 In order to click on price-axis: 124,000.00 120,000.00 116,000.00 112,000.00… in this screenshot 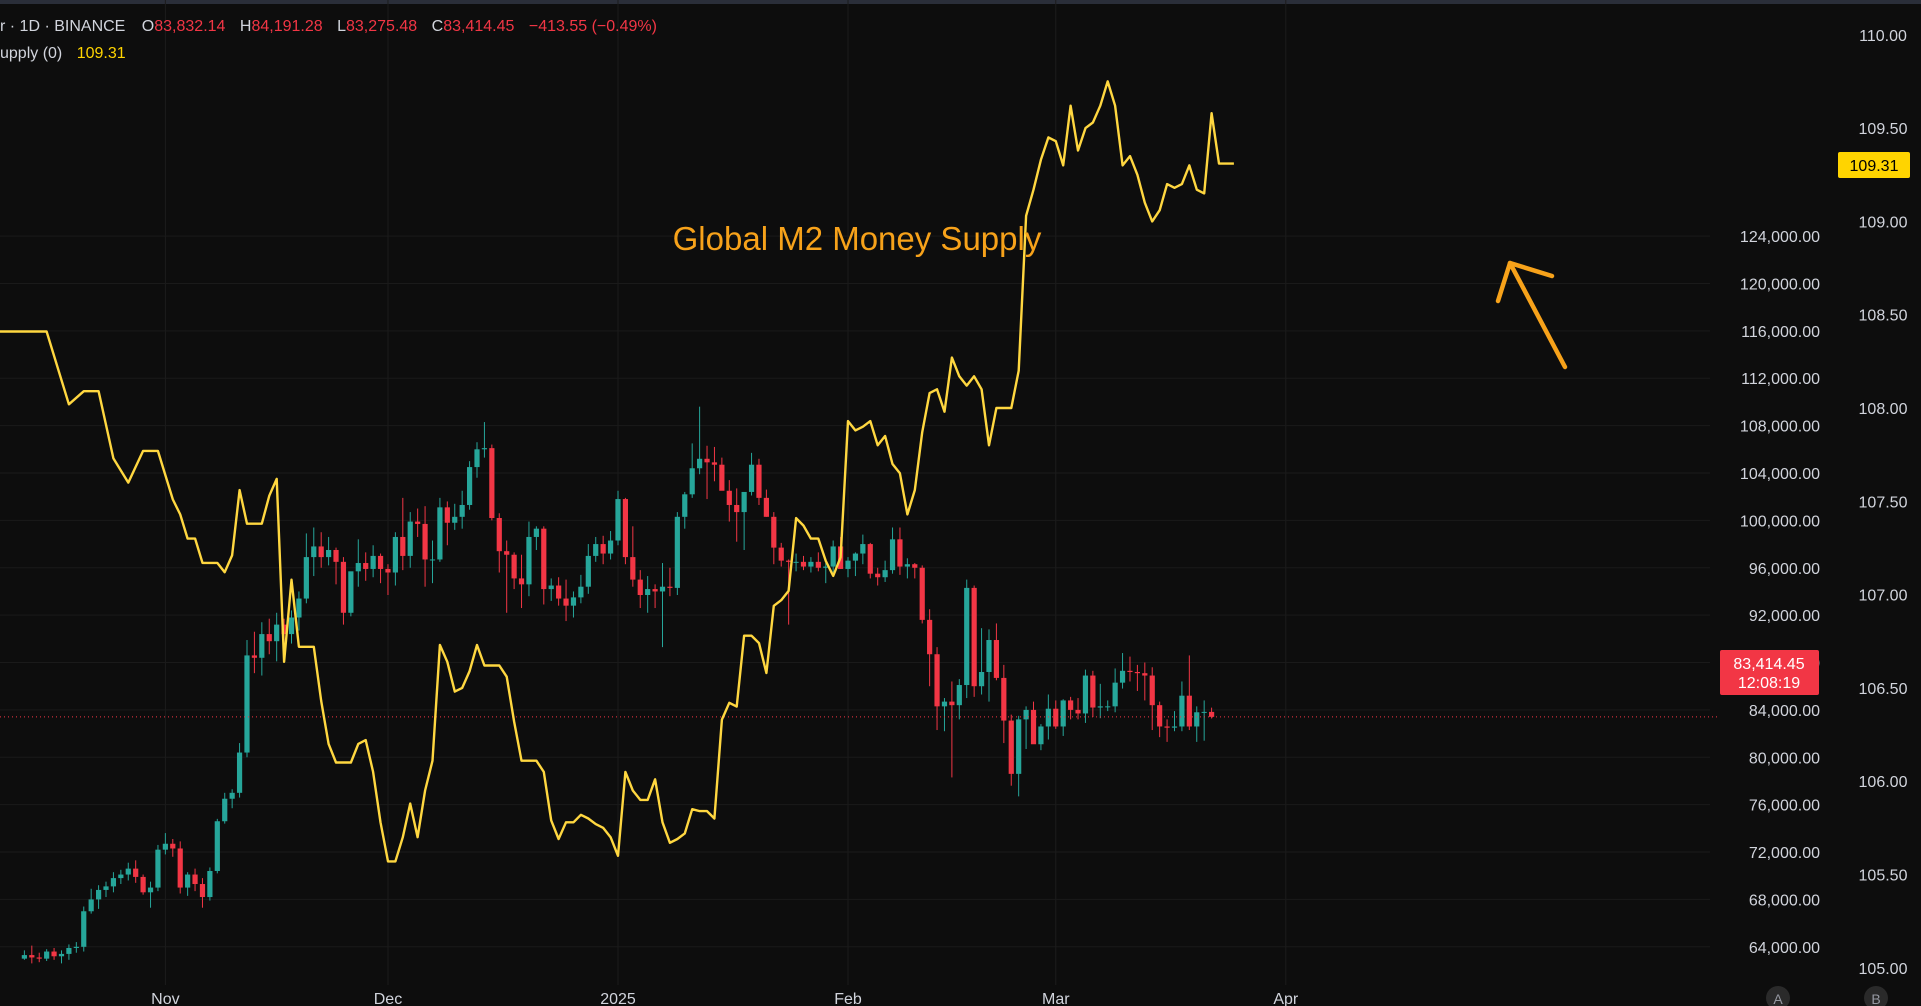, I will do `click(1780, 593)`.